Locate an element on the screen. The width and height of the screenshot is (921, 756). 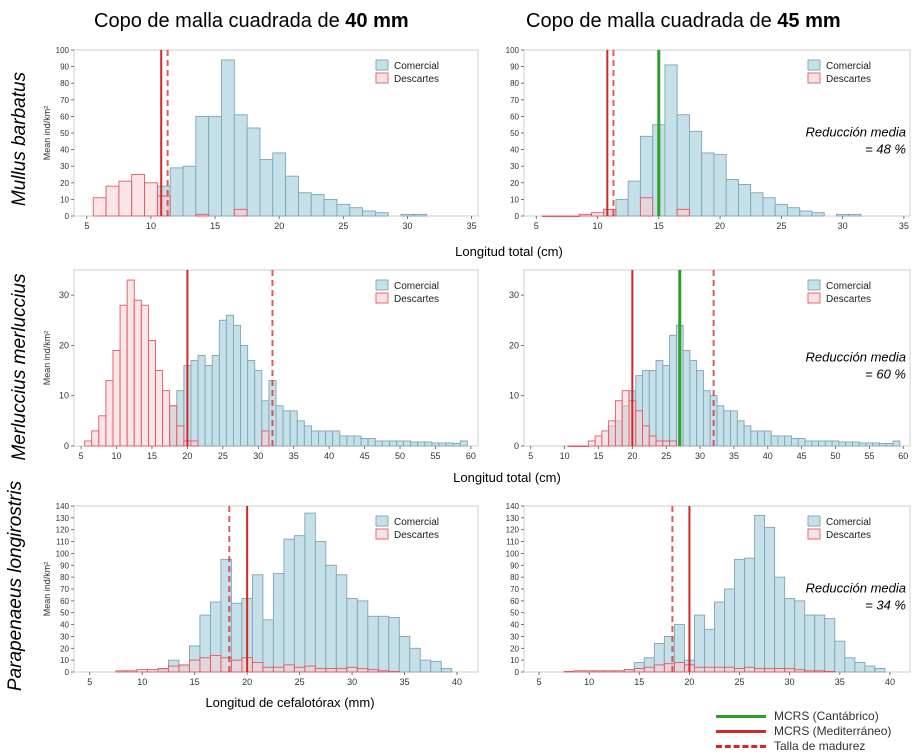
x-tick-label: 40 is located at coordinates (329, 456).